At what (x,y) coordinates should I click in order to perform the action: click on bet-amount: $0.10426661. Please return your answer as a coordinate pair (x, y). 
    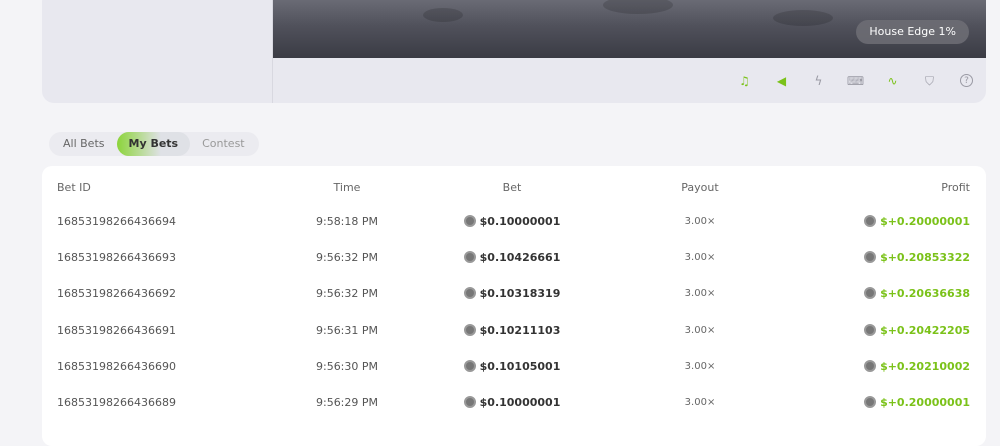
    Looking at the image, I should click on (512, 258).